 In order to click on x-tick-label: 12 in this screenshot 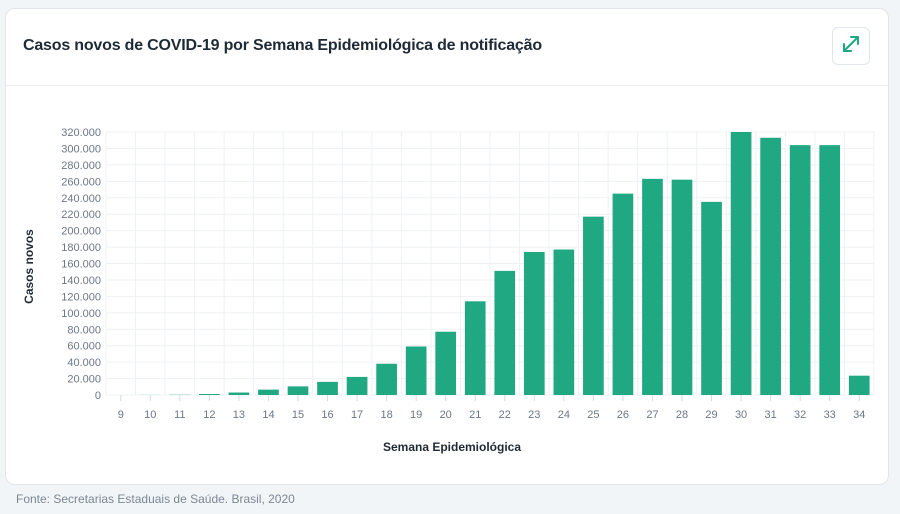, I will do `click(209, 415)`.